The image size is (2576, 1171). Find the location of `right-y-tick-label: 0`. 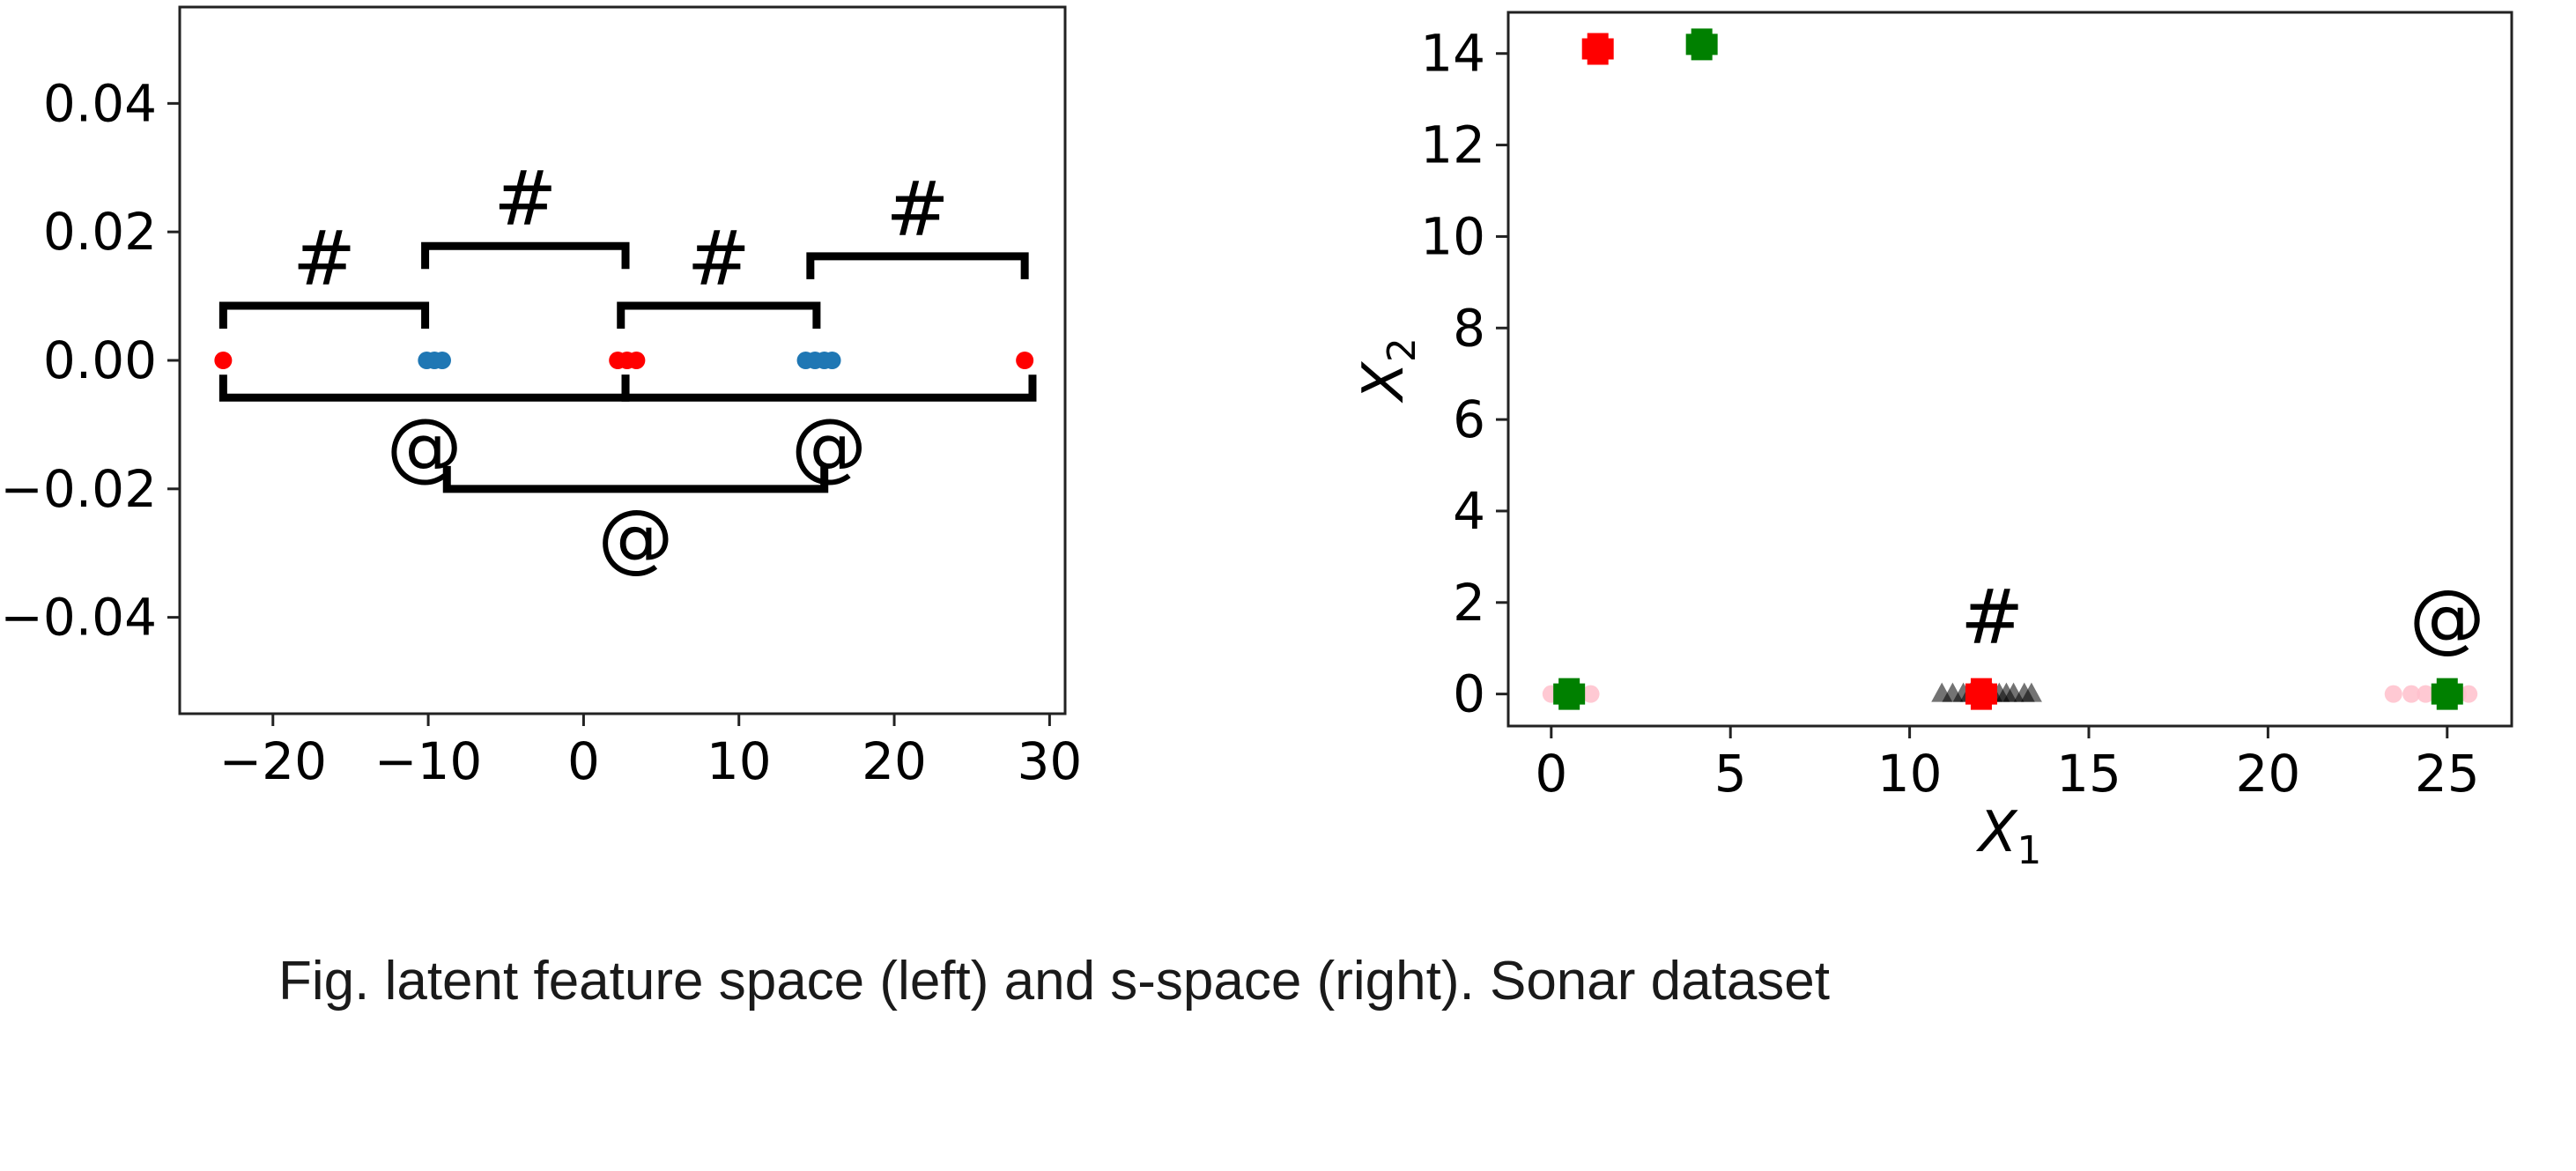

right-y-tick-label: 0 is located at coordinates (1469, 694).